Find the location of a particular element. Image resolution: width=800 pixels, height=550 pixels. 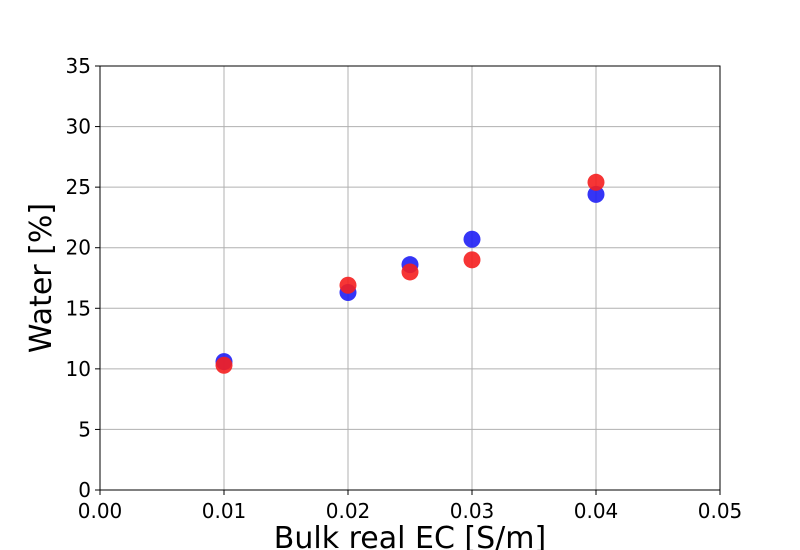

y-tick-label: 20 is located at coordinates (78, 248).